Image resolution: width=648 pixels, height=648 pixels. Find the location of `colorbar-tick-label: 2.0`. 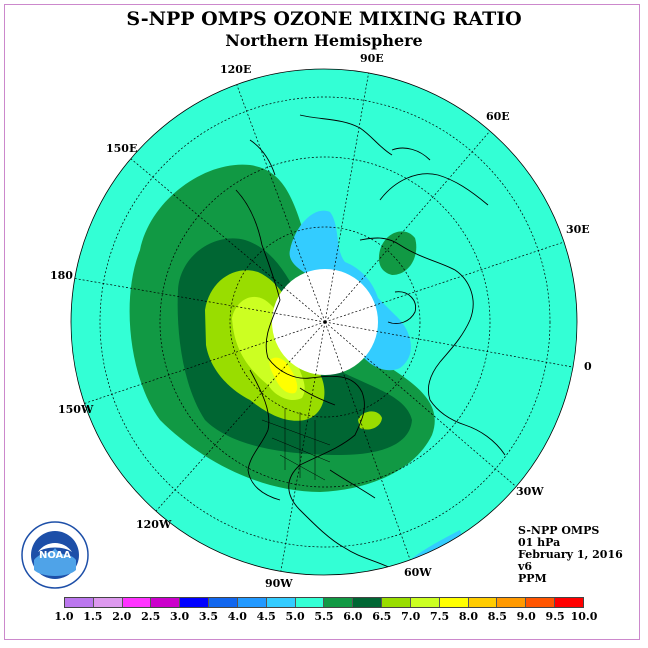

colorbar-tick-label: 2.0 is located at coordinates (122, 616).